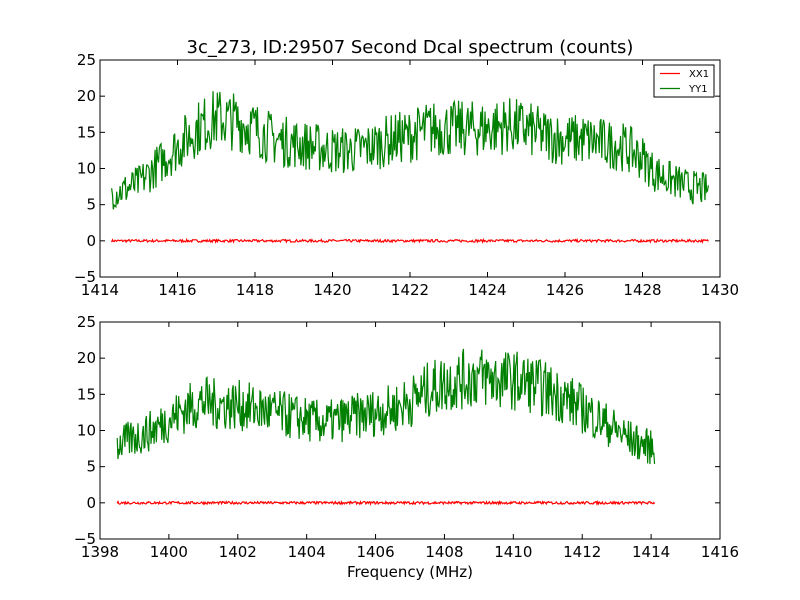 The image size is (800, 600). I want to click on bottom-x-tick-label: 1398, so click(100, 552).